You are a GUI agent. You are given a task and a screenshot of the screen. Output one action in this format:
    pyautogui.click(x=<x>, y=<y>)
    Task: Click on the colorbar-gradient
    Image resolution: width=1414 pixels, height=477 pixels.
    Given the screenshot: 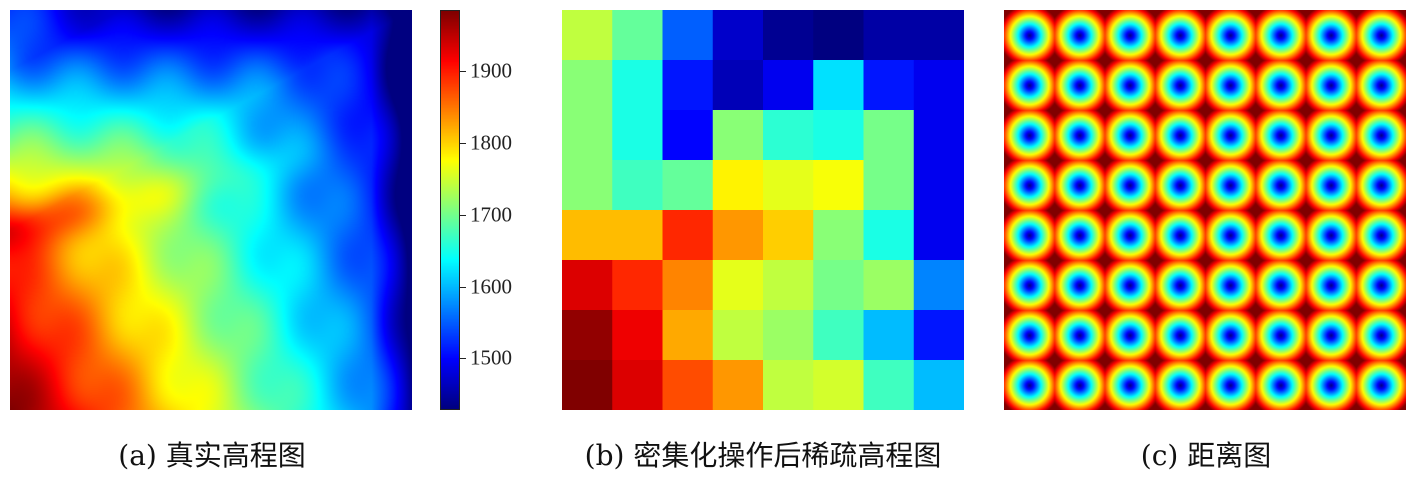 What is the action you would take?
    pyautogui.click(x=450, y=210)
    